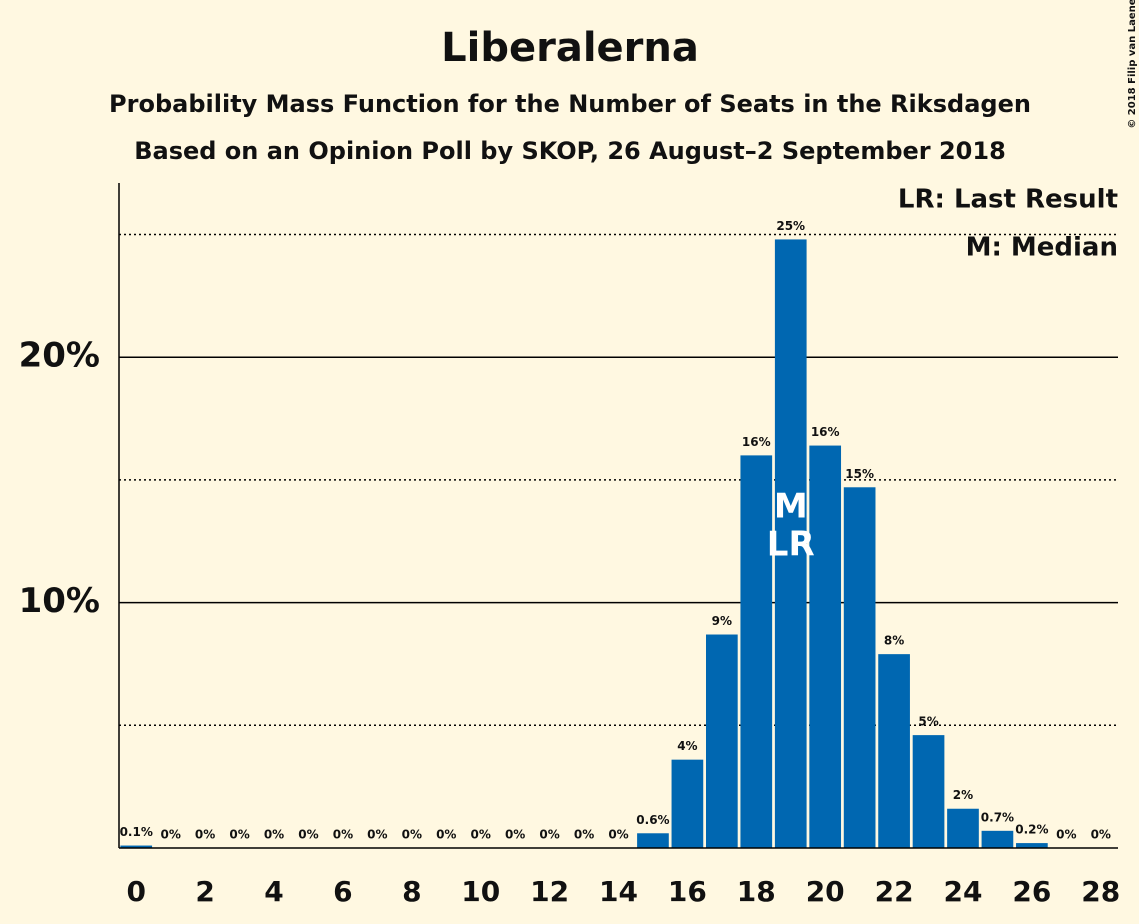 The width and height of the screenshot is (1139, 924). I want to click on chart-title: Liberalerna, so click(570, 48).